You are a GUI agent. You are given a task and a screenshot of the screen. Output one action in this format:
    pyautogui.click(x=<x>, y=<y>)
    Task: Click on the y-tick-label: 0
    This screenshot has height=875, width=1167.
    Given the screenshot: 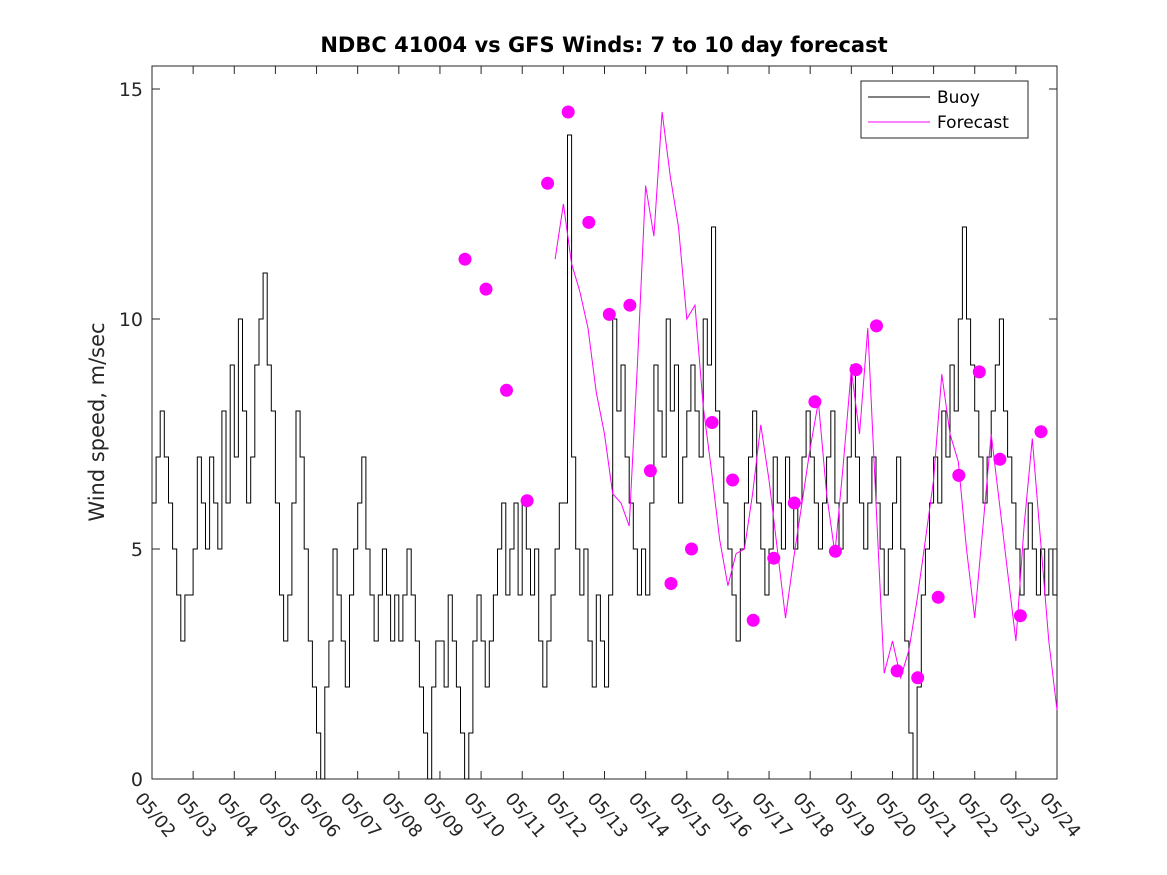 What is the action you would take?
    pyautogui.click(x=137, y=780)
    